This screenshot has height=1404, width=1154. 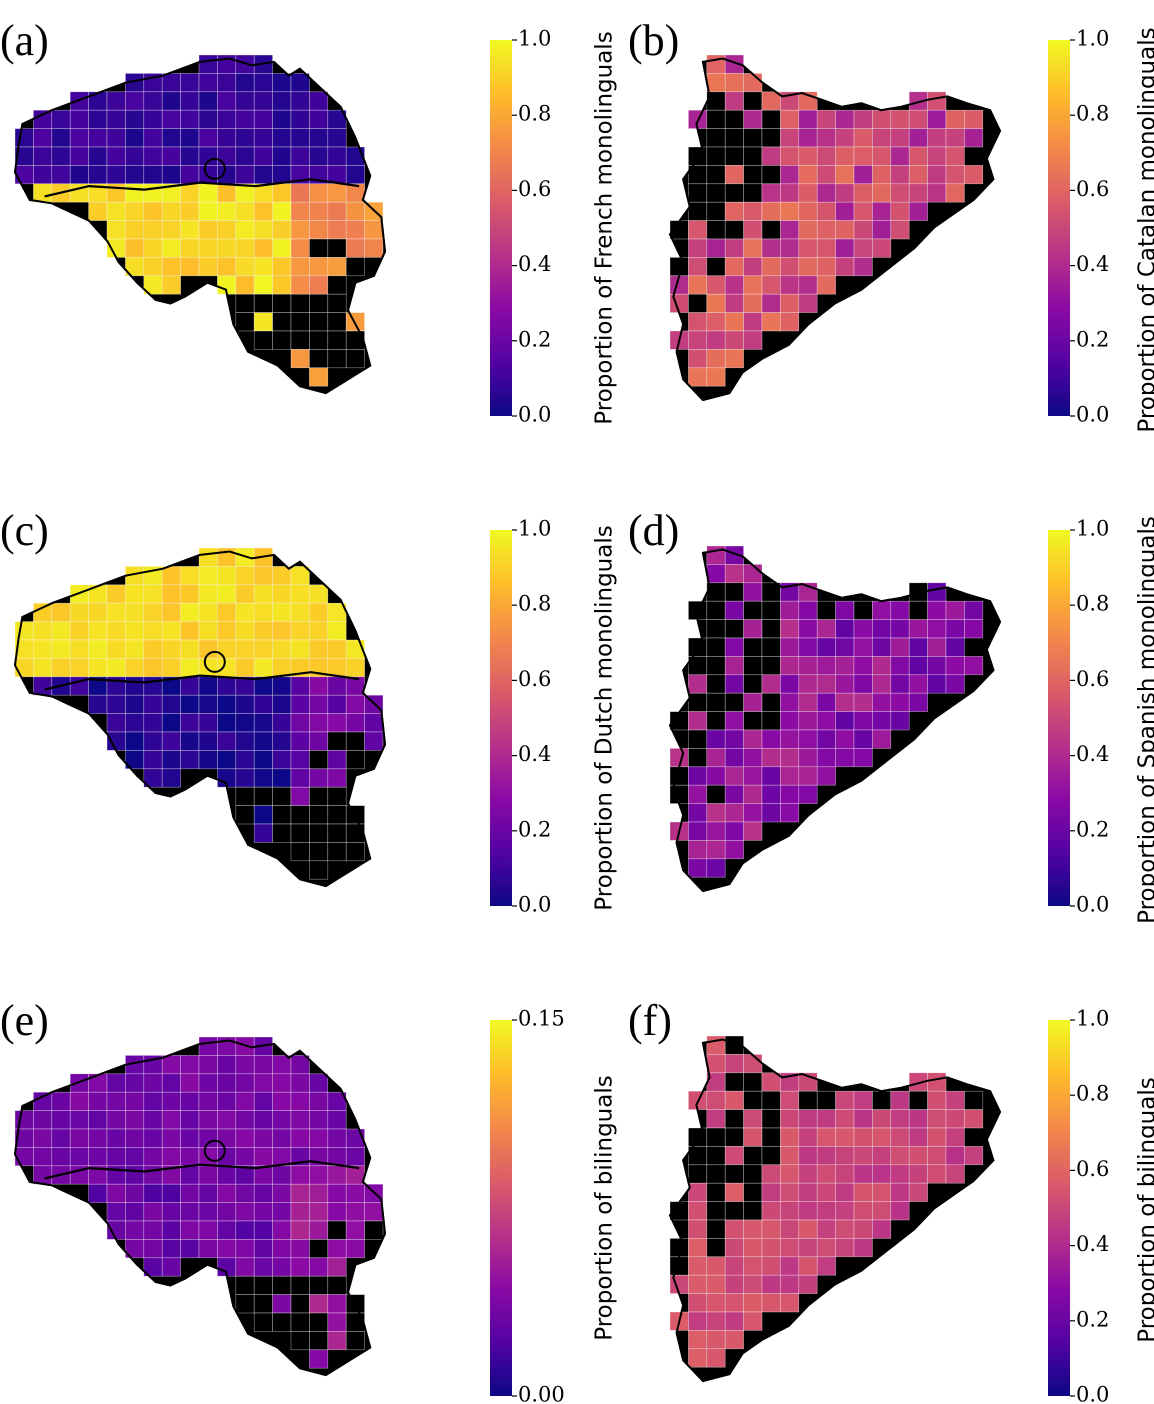 What do you see at coordinates (835, 1210) in the screenshot?
I see `region-border` at bounding box center [835, 1210].